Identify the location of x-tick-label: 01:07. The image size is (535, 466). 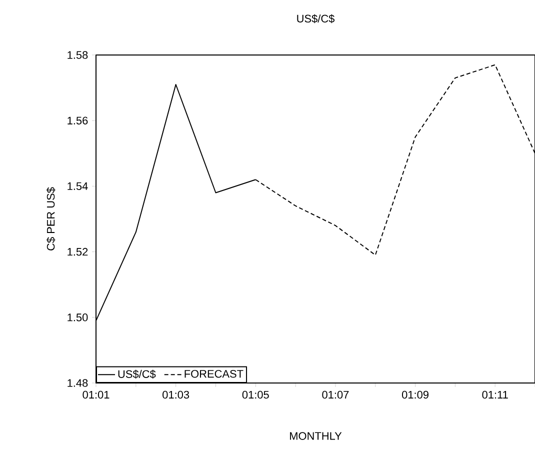
(335, 394).